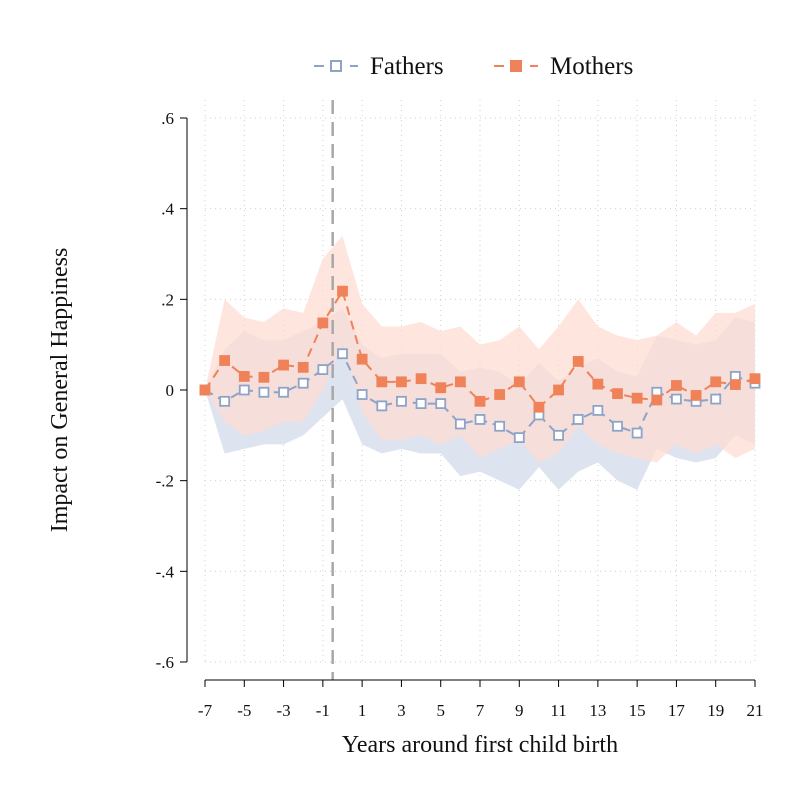  What do you see at coordinates (60, 390) in the screenshot?
I see `y-axis-title: Impact on General Happiness` at bounding box center [60, 390].